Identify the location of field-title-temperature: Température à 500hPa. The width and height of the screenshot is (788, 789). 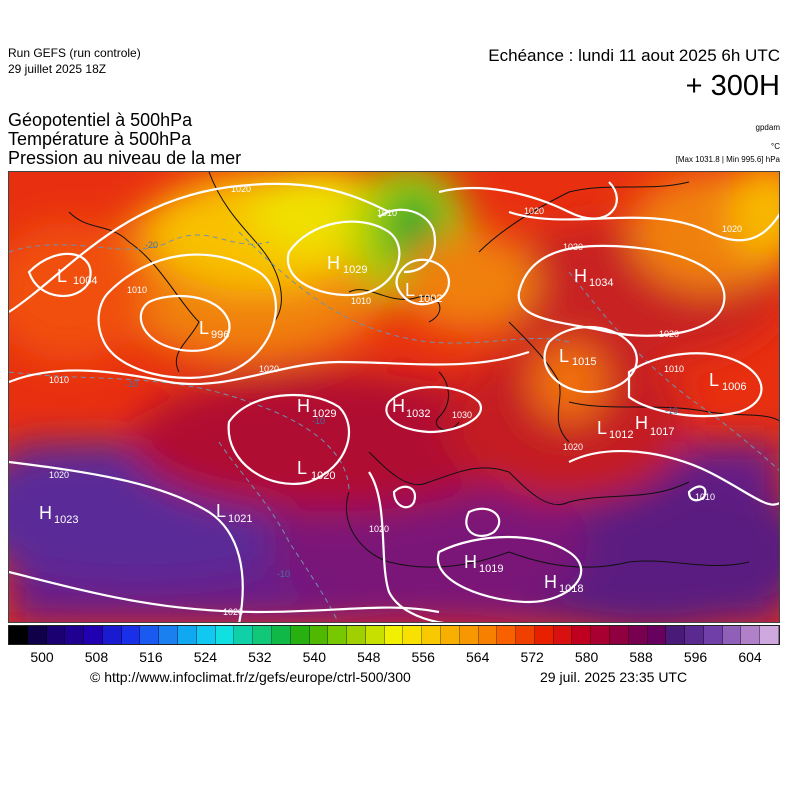
(100, 139).